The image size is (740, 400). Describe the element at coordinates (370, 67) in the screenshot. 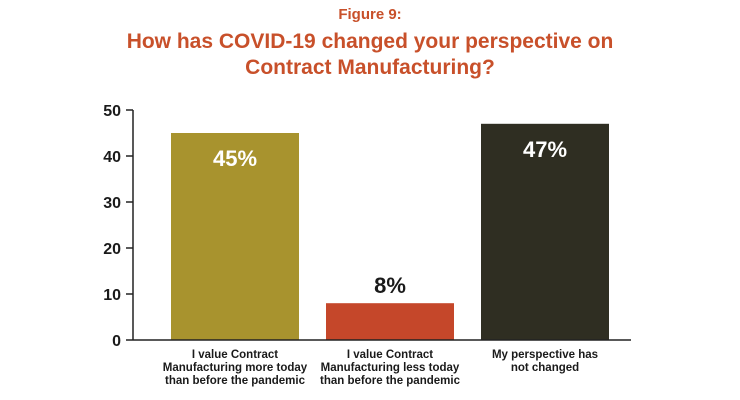

I see `chart-title-line-2: Contract Manufacturing?` at that location.